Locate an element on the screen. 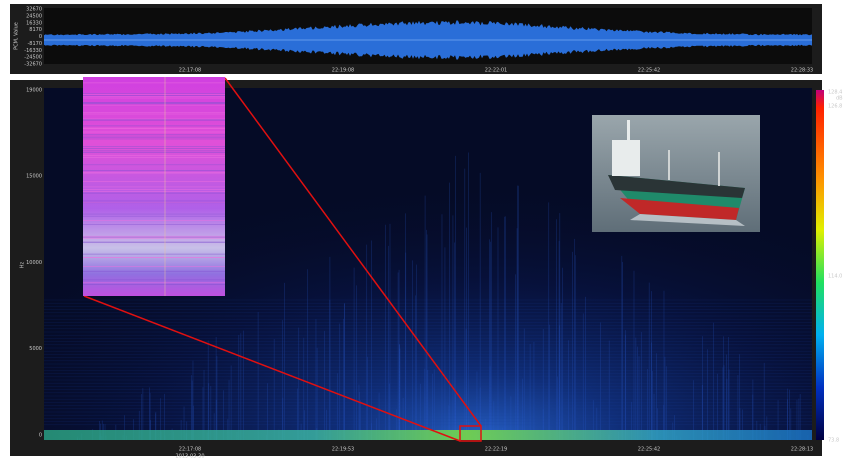 The width and height of the screenshot is (846, 459). y-tick-label: 19000 is located at coordinates (34, 91).